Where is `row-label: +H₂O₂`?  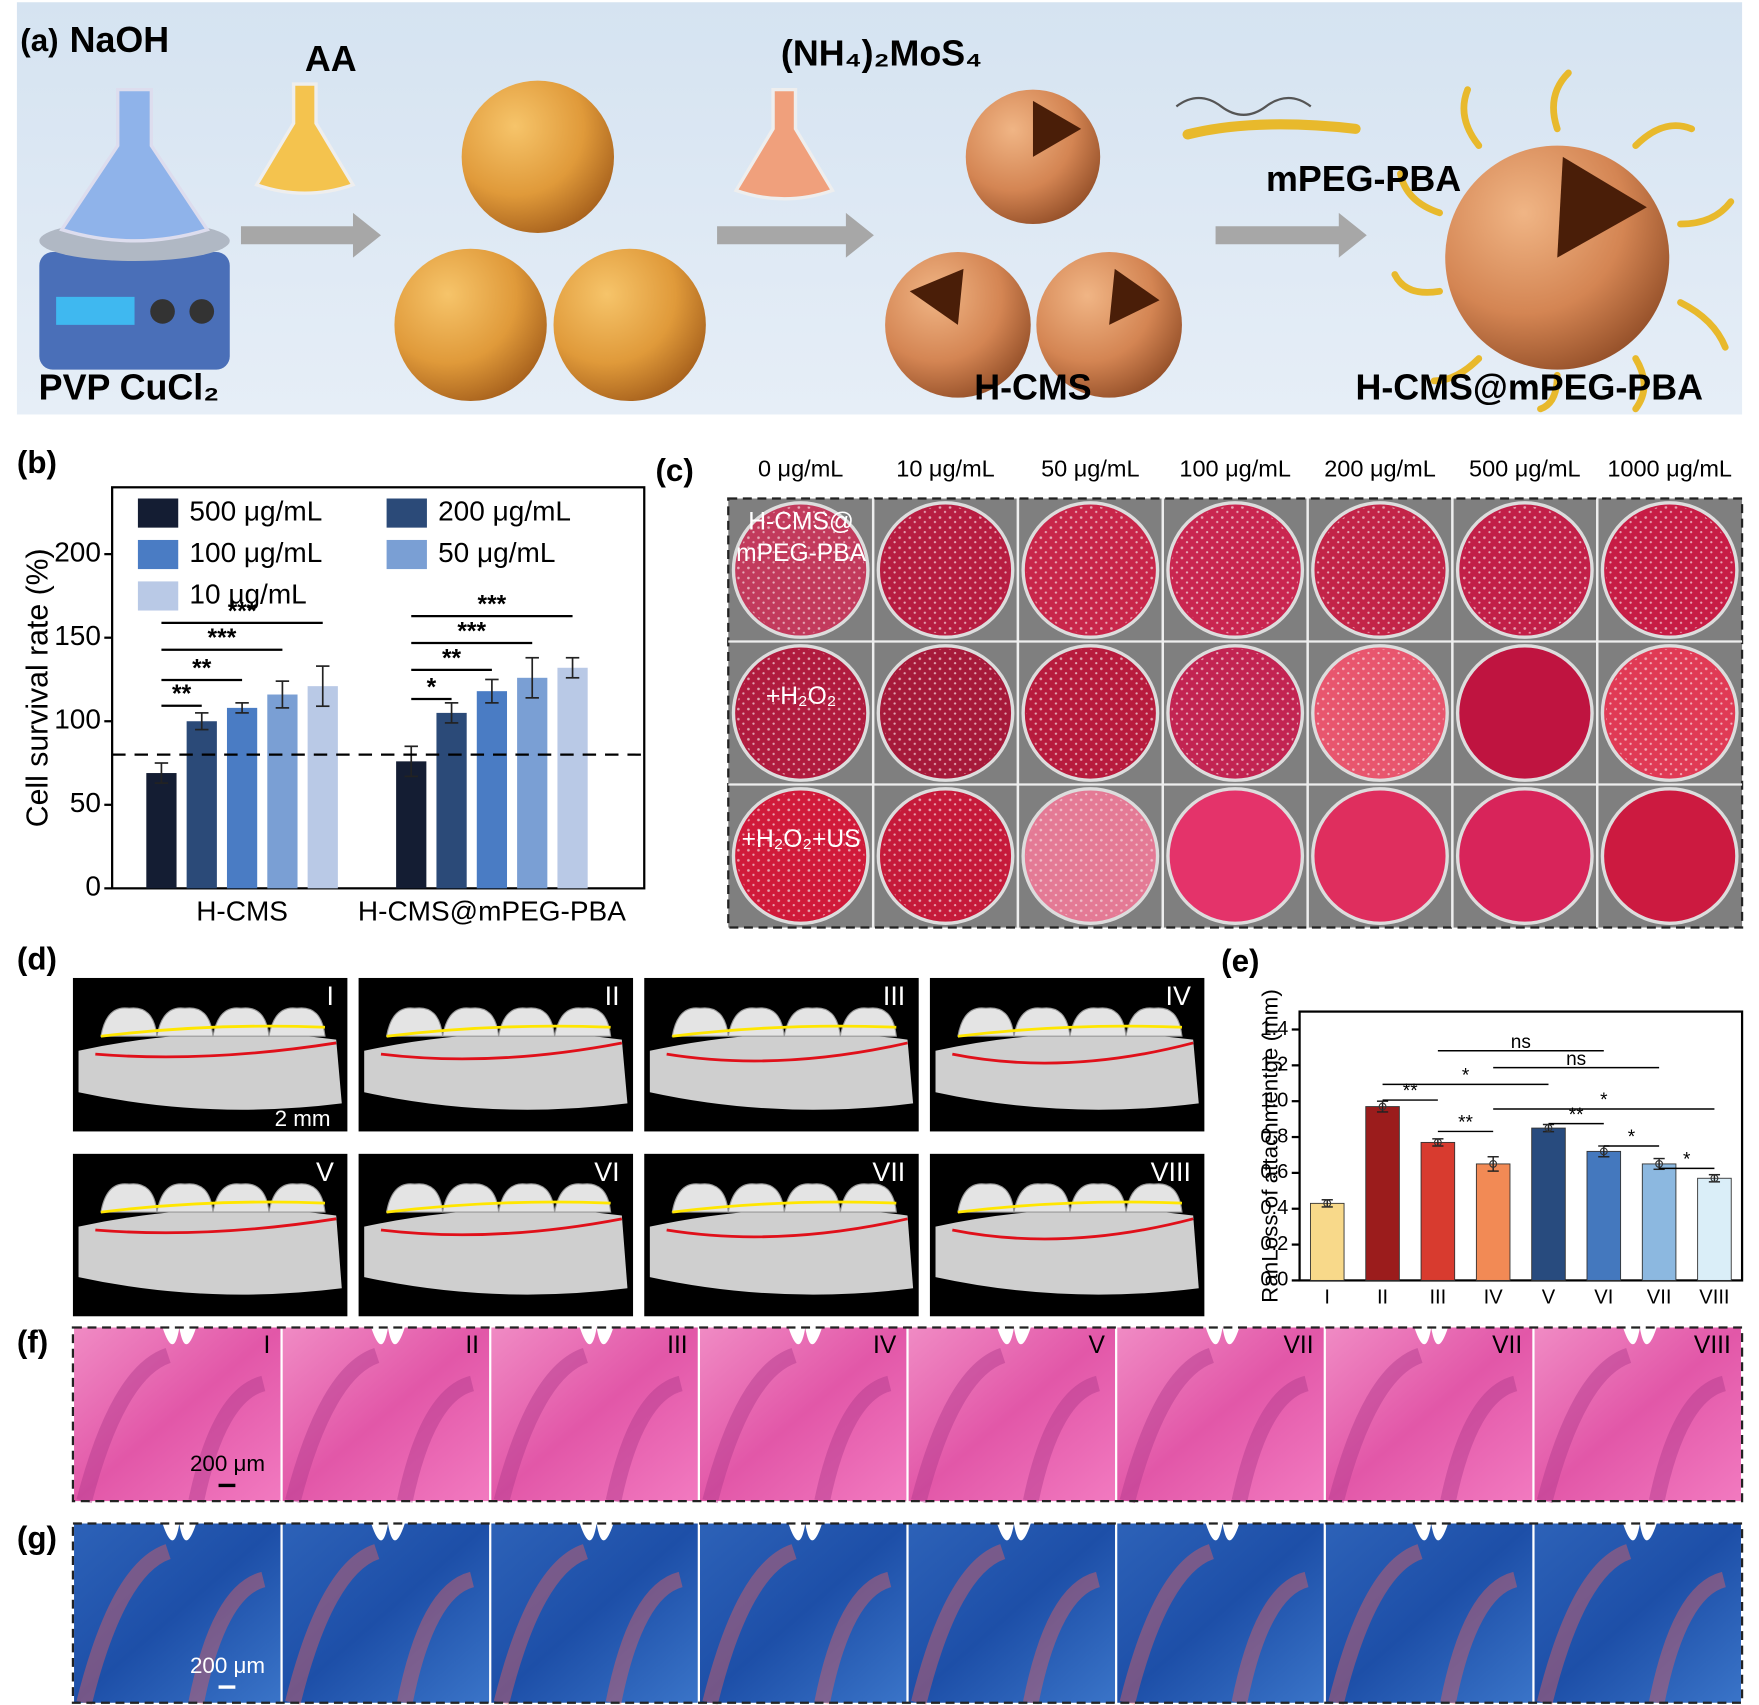
row-label: +H₂O₂ is located at coordinates (801, 696).